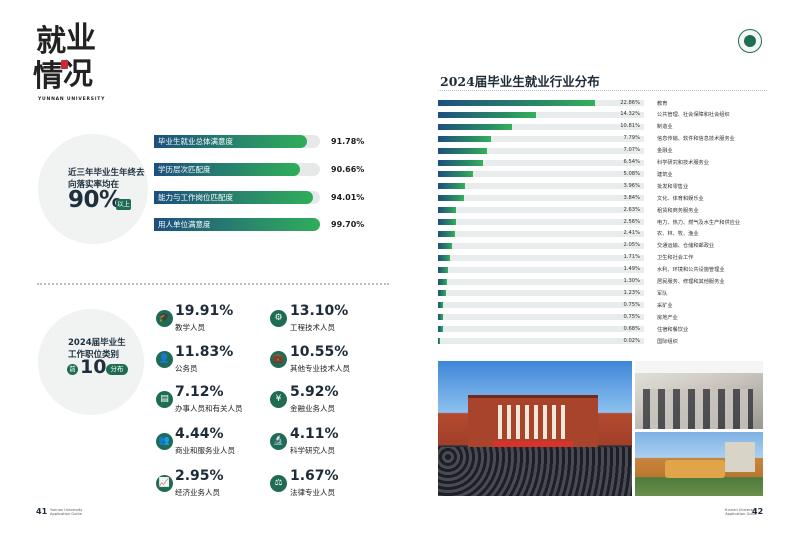 The image size is (800, 543). Describe the element at coordinates (665, 174) in the screenshot. I see `category-label: 建筑业` at that location.